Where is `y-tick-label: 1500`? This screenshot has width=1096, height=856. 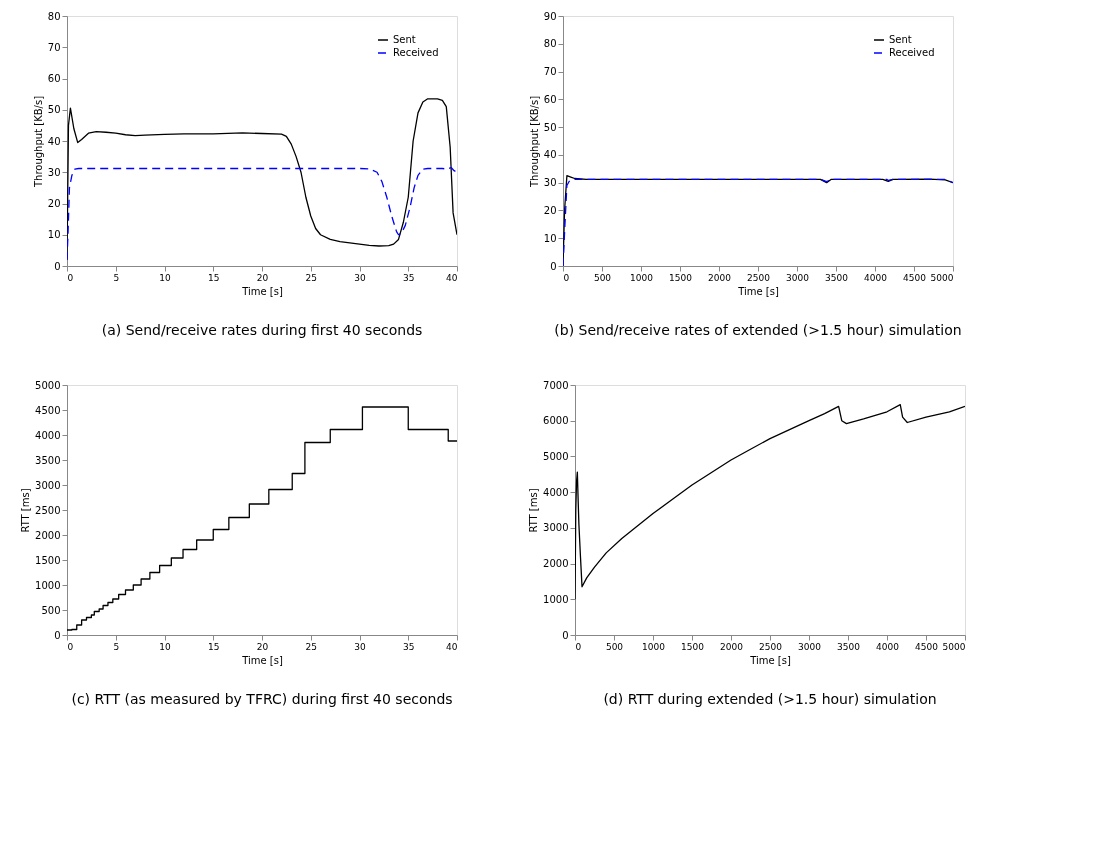
y-tick-label: 1500 is located at coordinates (48, 560).